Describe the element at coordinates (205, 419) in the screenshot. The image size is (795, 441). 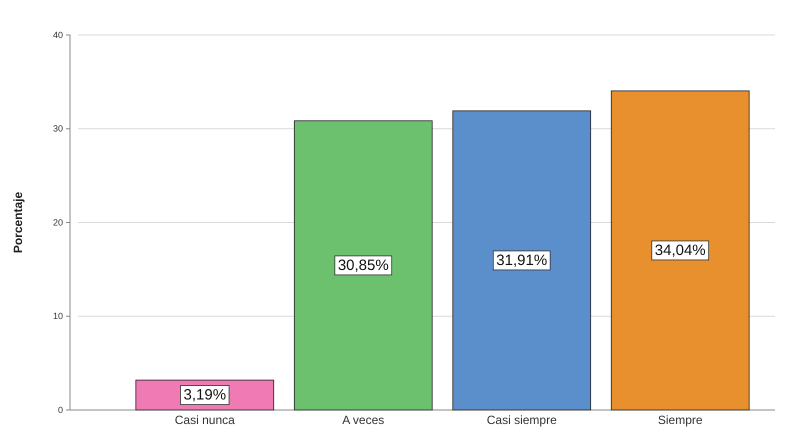
I see `x-tick-label: Casi nunca` at that location.